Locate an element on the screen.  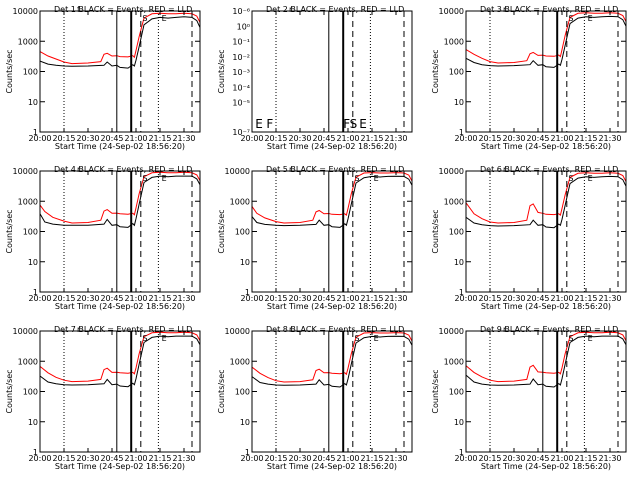
panel-title: Det 5 BLACK = Events, RED = LLD is located at coordinates (335, 169).